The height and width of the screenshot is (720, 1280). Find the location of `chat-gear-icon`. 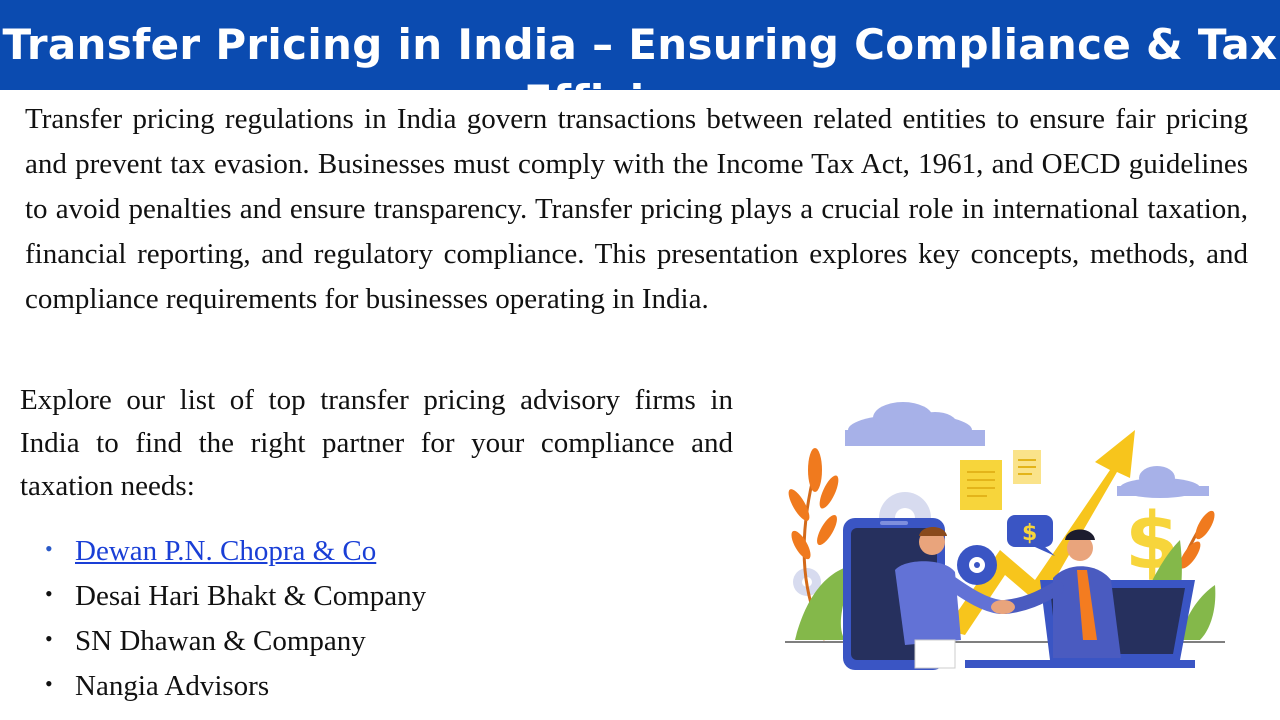

chat-gear-icon is located at coordinates (977, 565).